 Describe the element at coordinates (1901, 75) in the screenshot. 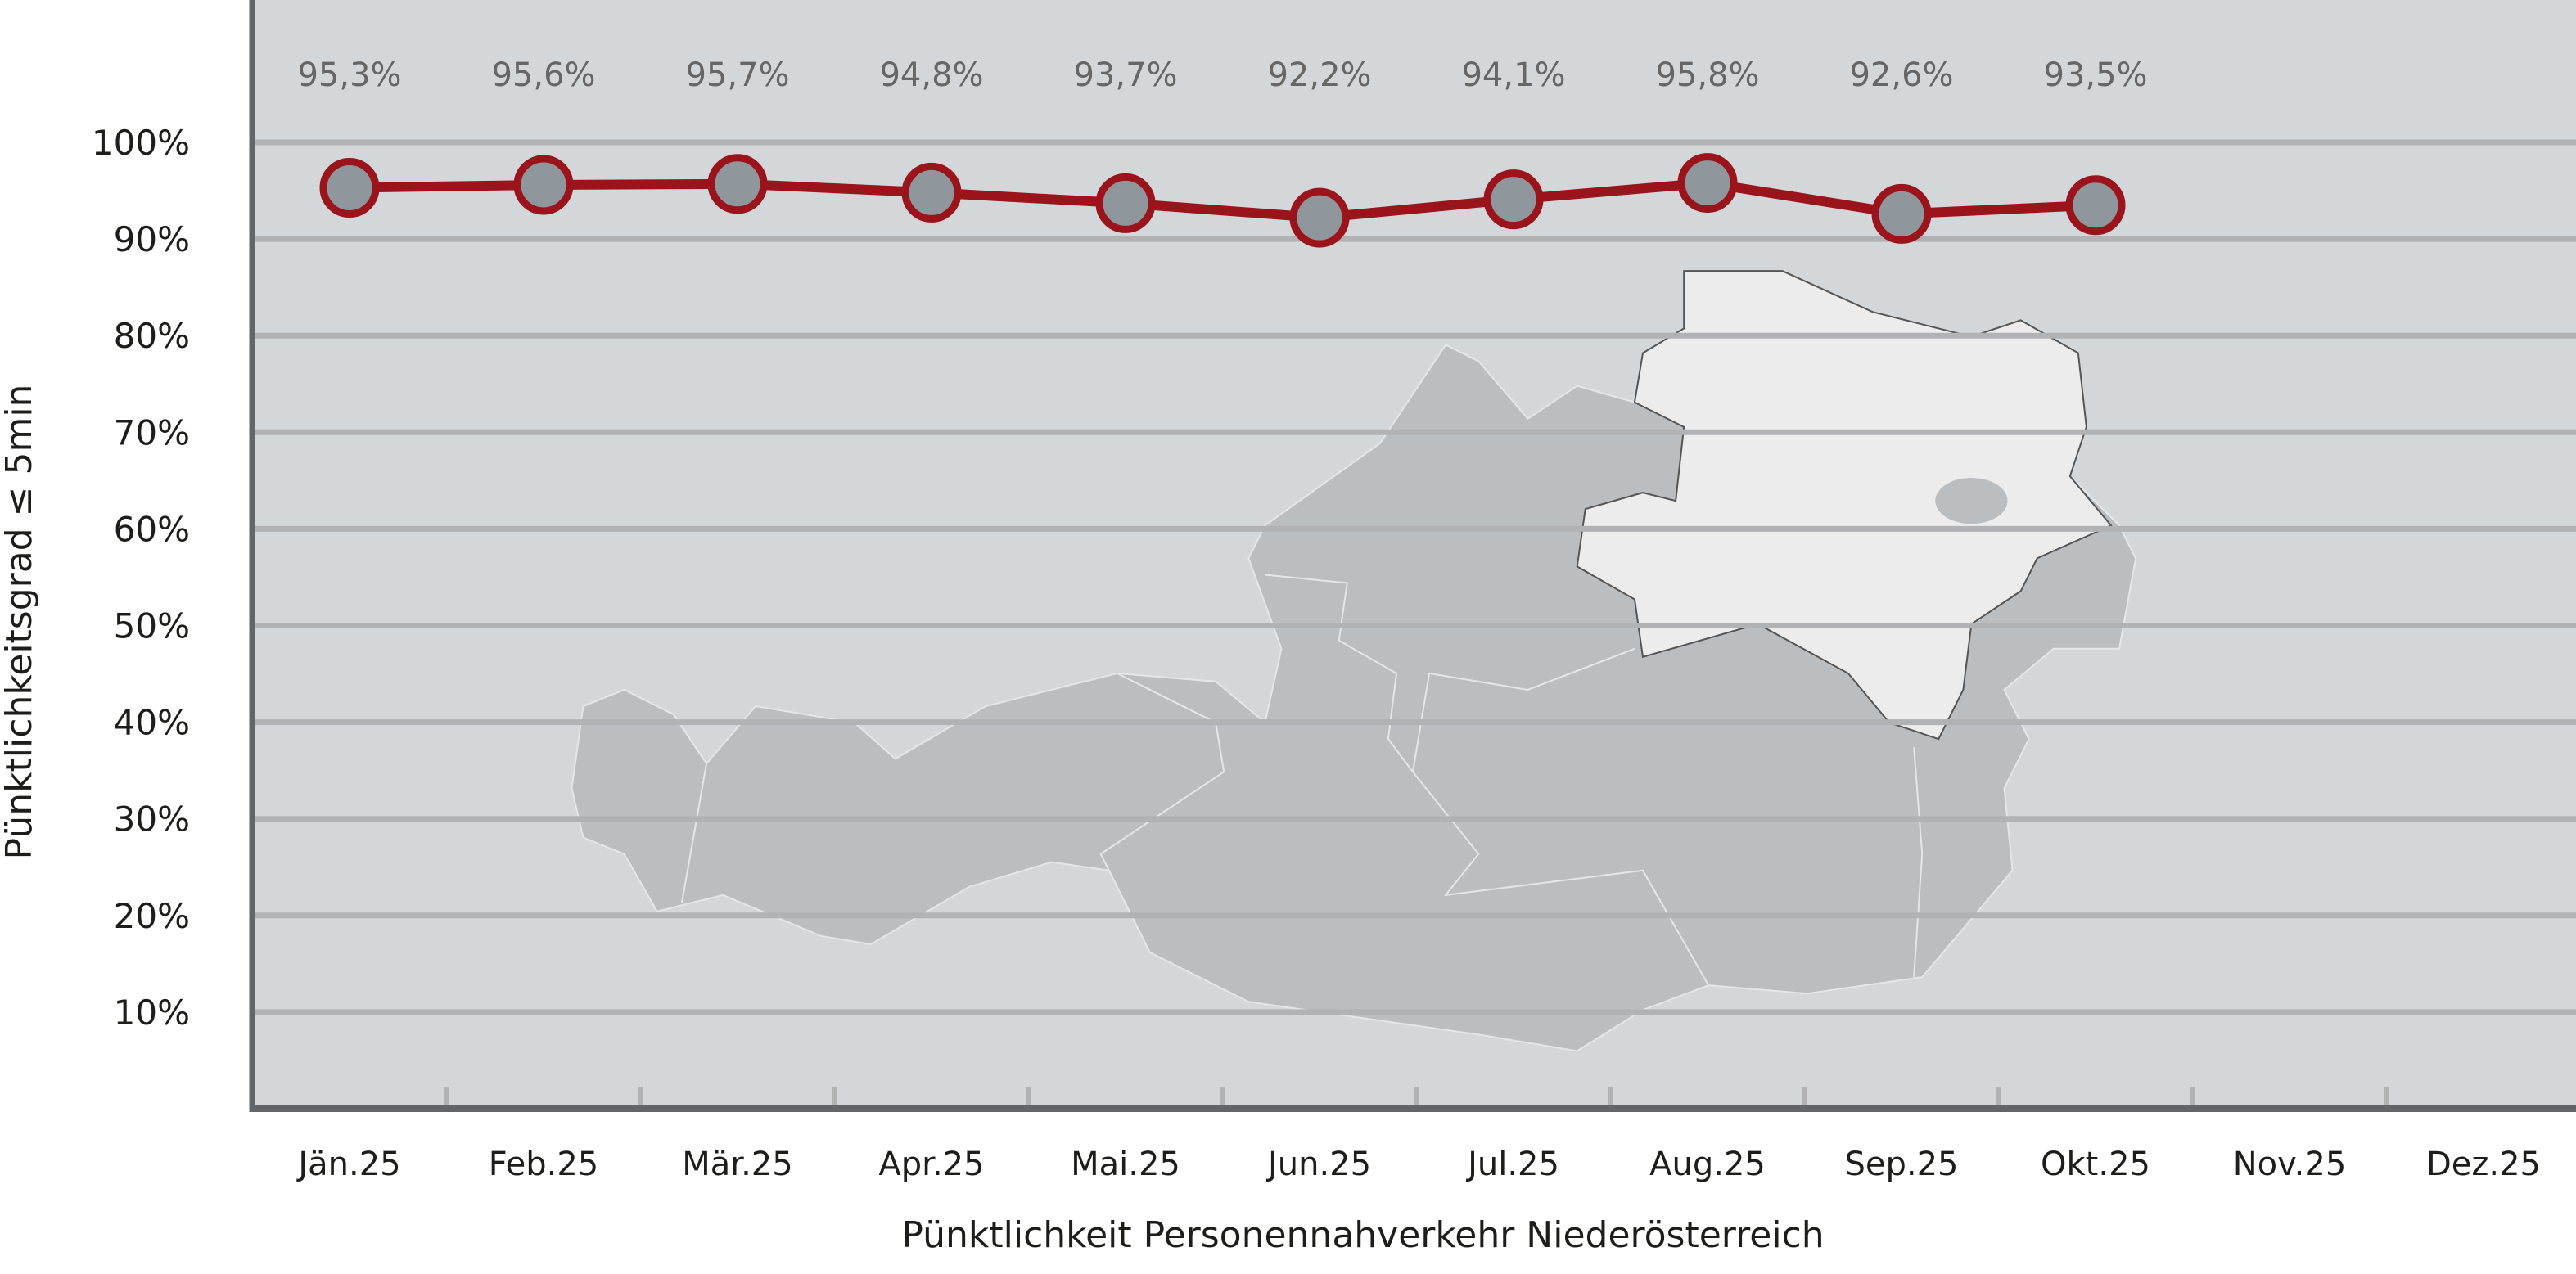

I see `data-label: 92,6%` at that location.